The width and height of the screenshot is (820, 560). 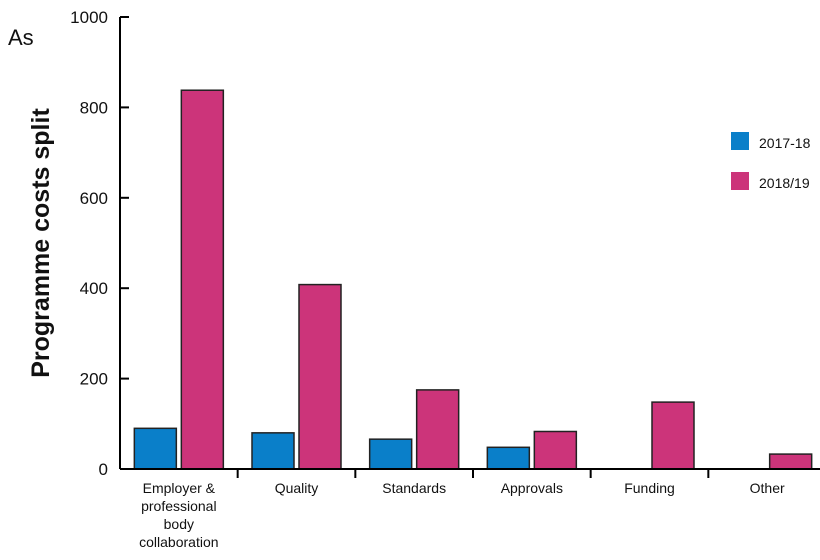 I want to click on labels: As Programme costs split, so click(x=31, y=201).